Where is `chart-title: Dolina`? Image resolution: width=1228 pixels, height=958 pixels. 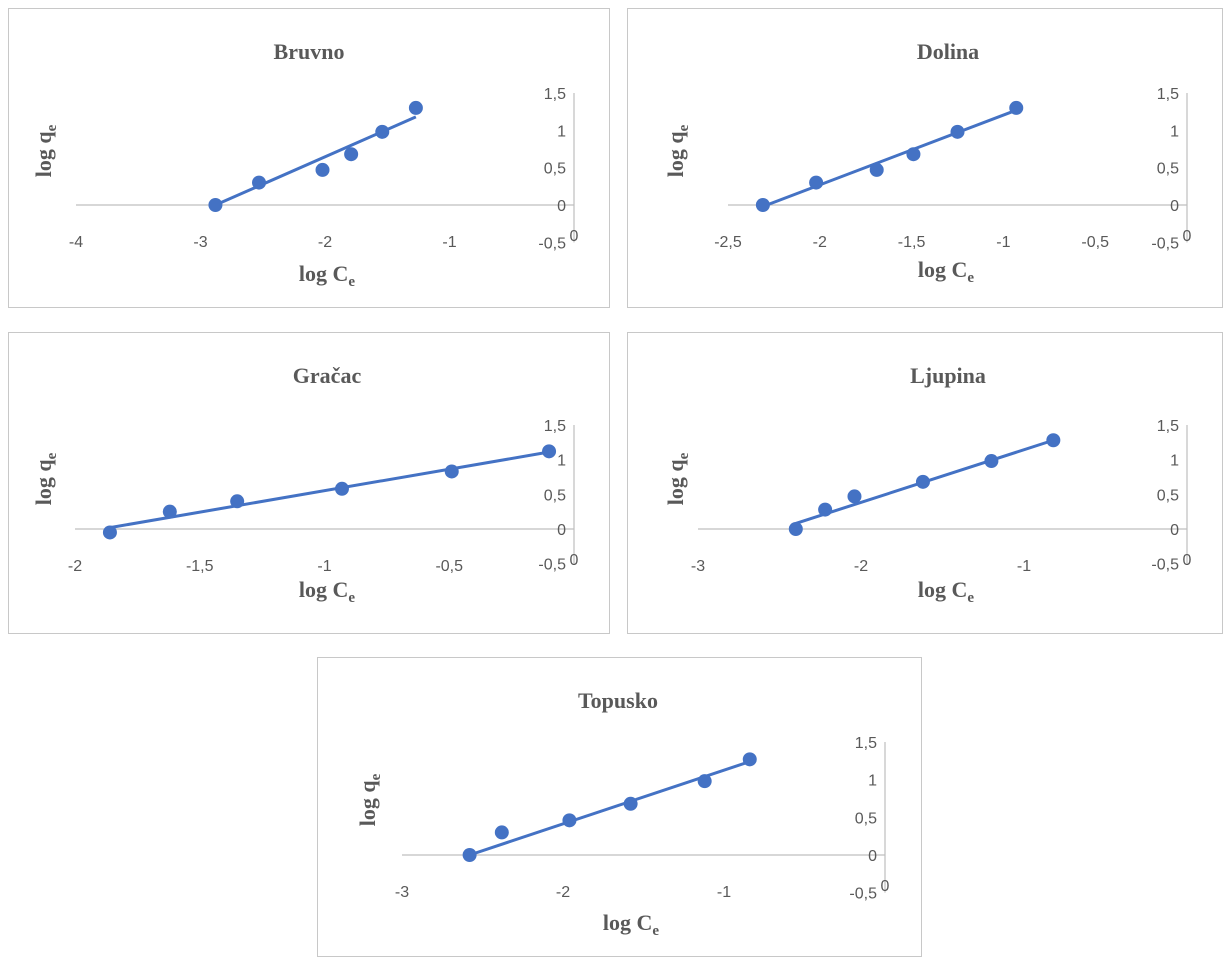
chart-title: Dolina is located at coordinates (948, 51).